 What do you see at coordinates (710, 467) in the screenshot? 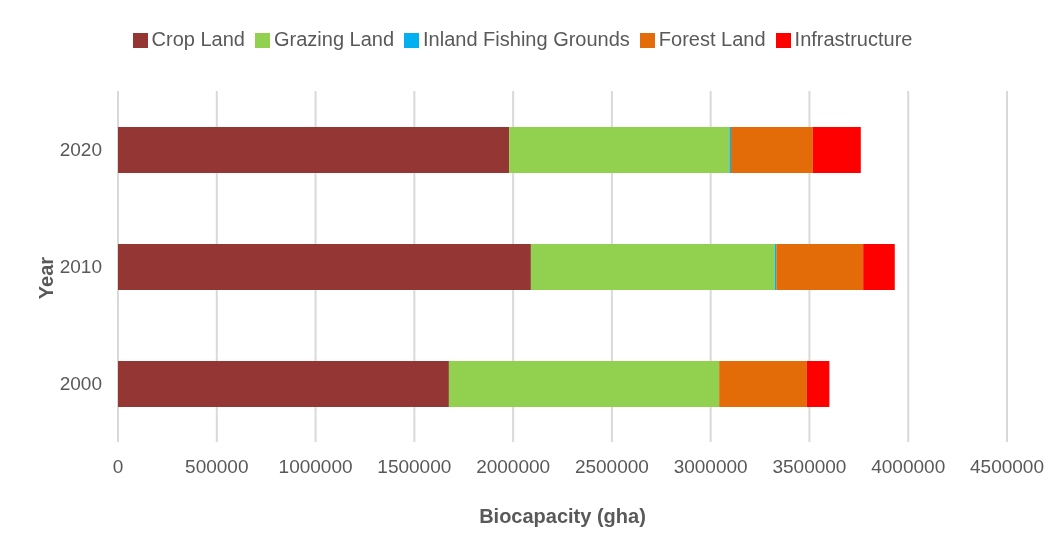
I see `x-tick-label: 3000000` at bounding box center [710, 467].